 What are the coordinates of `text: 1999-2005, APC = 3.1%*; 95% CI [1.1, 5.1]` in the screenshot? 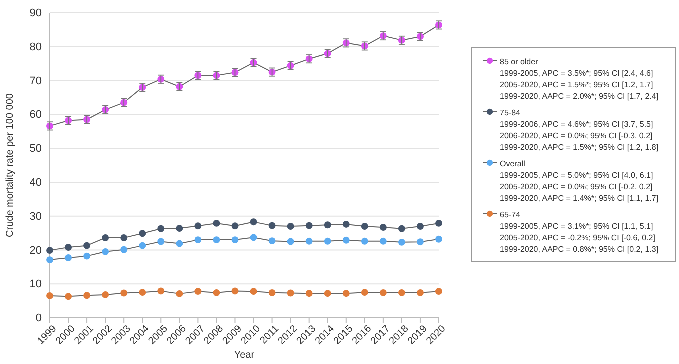 It's located at (577, 226).